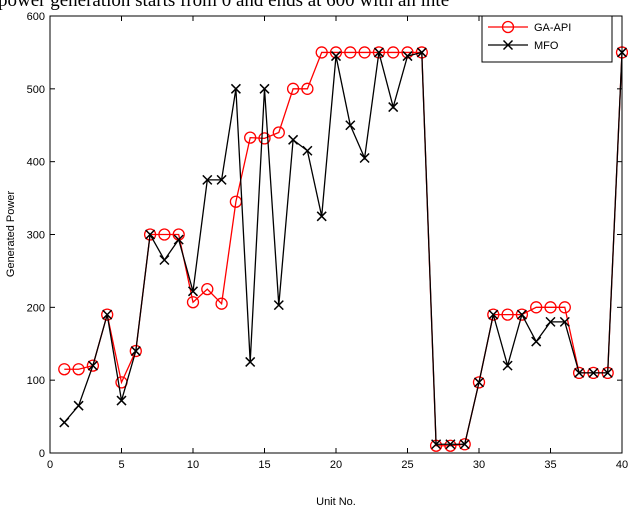  What do you see at coordinates (546, 46) in the screenshot?
I see `legend-label: MFO` at bounding box center [546, 46].